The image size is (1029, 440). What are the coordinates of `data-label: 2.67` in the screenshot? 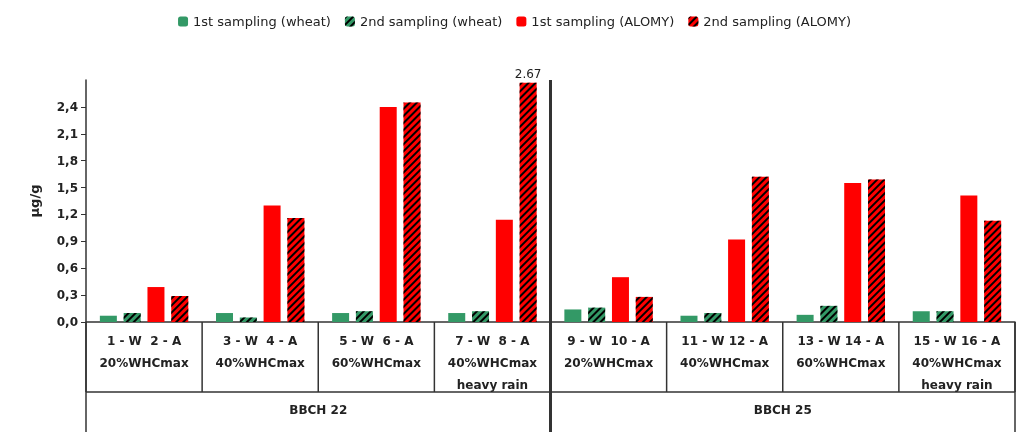 It's located at (528, 73).